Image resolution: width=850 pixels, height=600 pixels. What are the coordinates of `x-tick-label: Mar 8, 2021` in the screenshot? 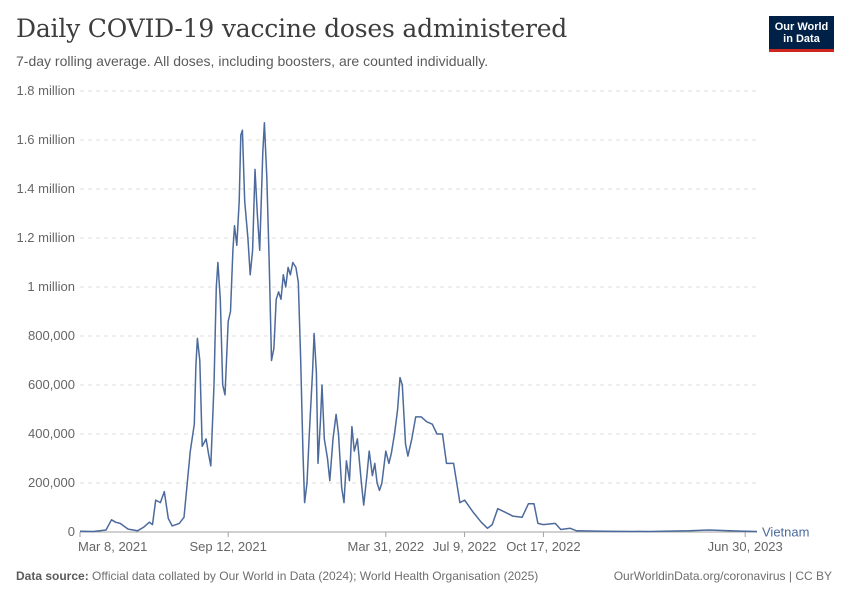 It's located at (112, 546).